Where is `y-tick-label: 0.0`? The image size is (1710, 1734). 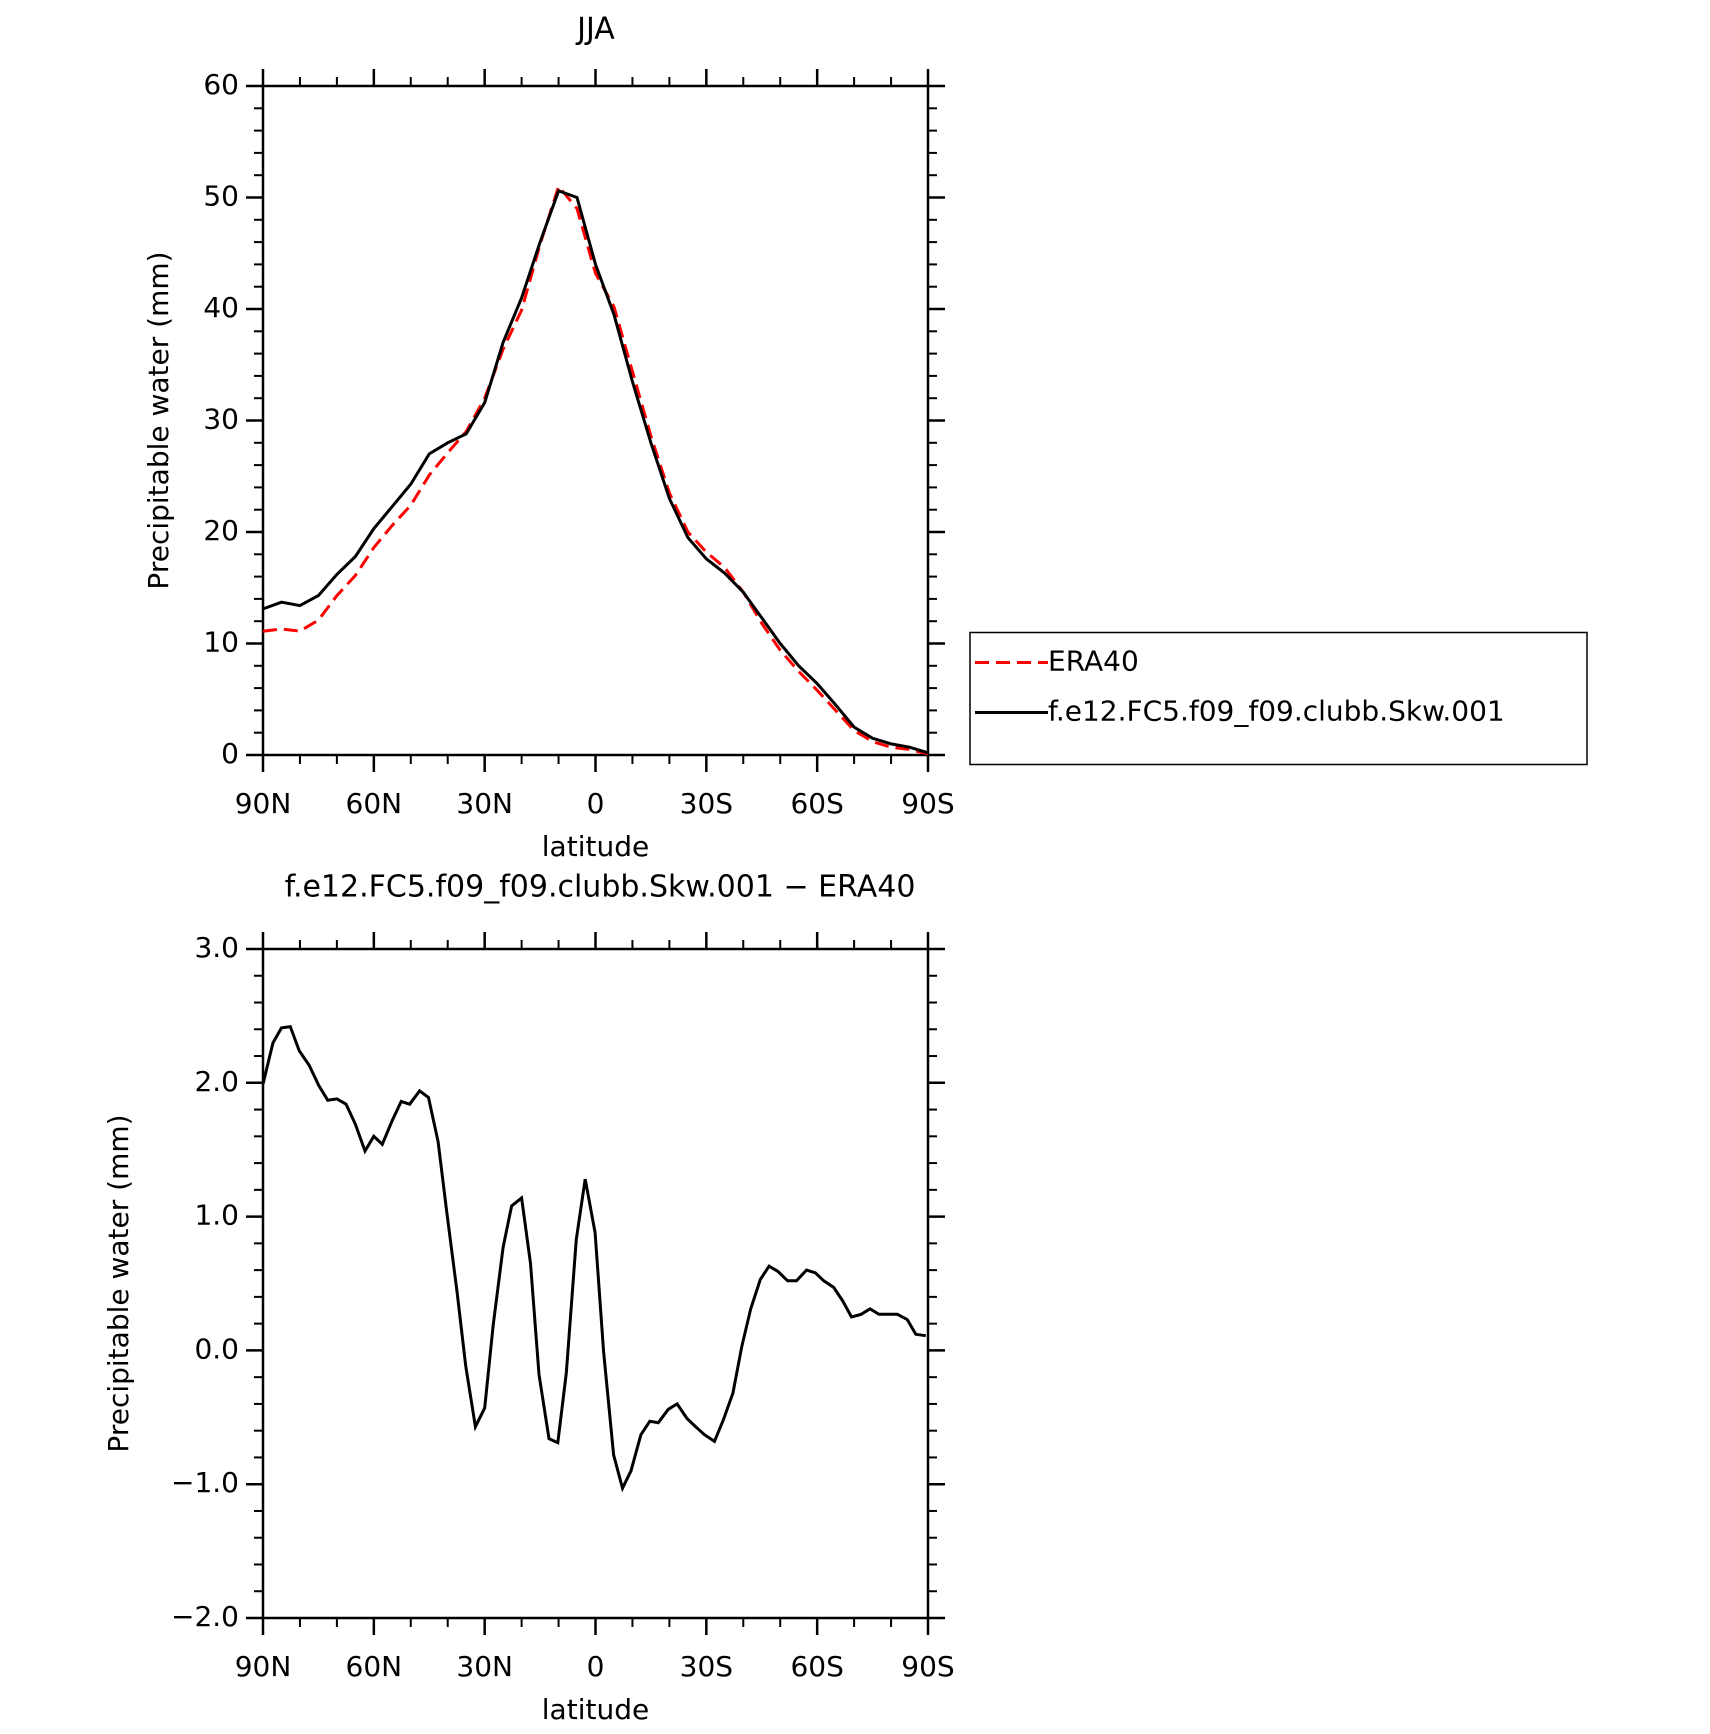
y-tick-label: 0.0 is located at coordinates (216, 1348).